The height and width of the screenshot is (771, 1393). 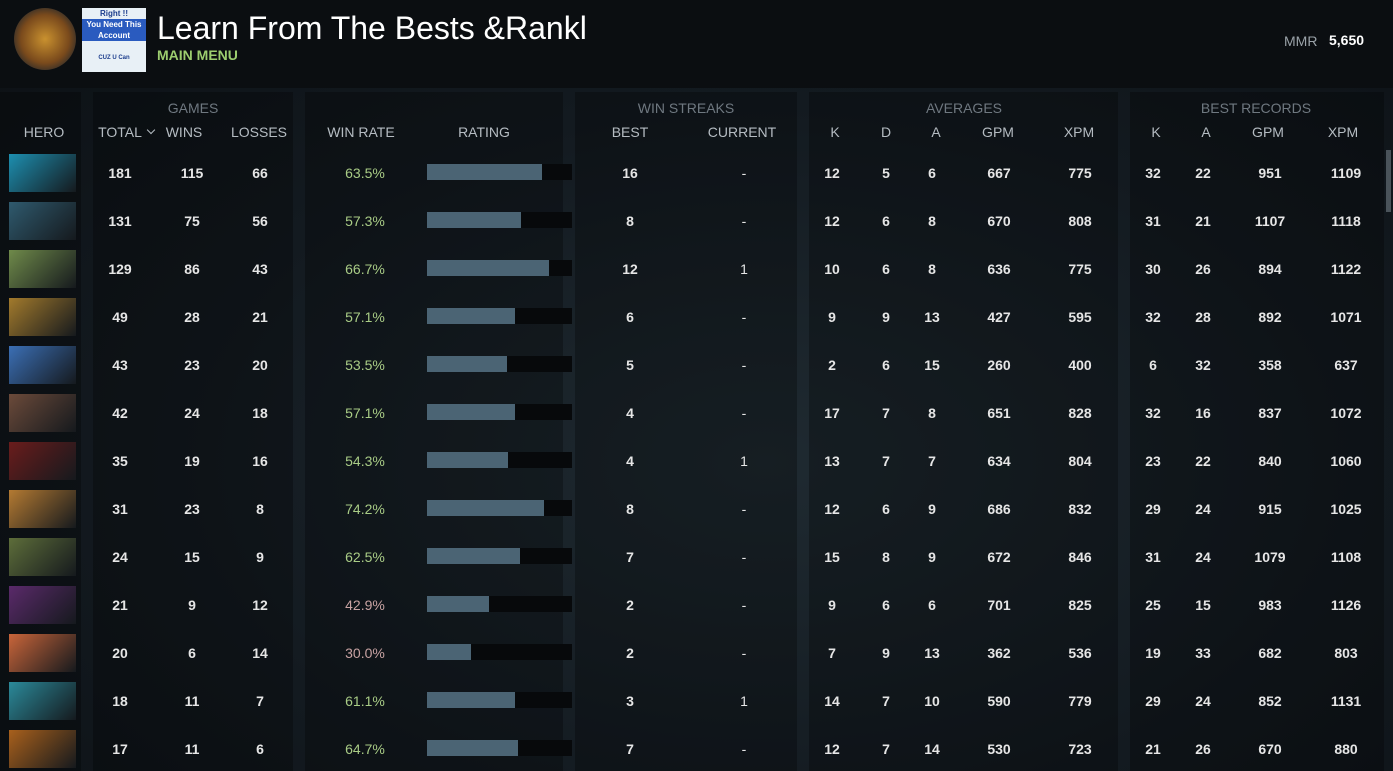 I want to click on badge-text: Right !!, so click(x=114, y=13).